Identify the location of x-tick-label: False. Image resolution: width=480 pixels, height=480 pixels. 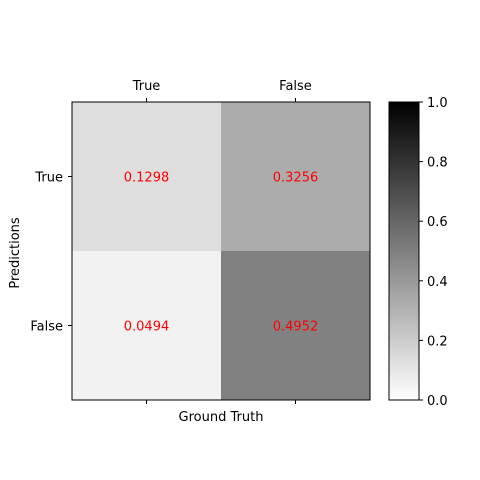
(295, 86).